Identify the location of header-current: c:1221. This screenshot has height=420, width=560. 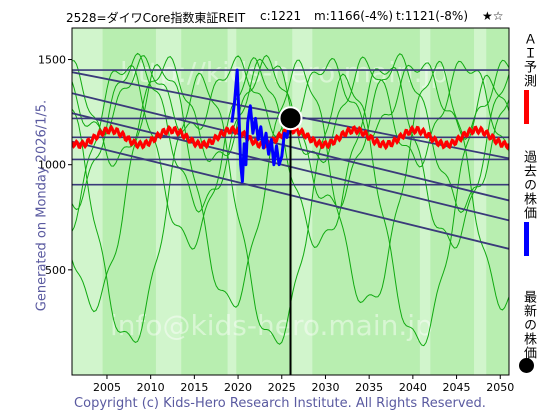
(281, 16).